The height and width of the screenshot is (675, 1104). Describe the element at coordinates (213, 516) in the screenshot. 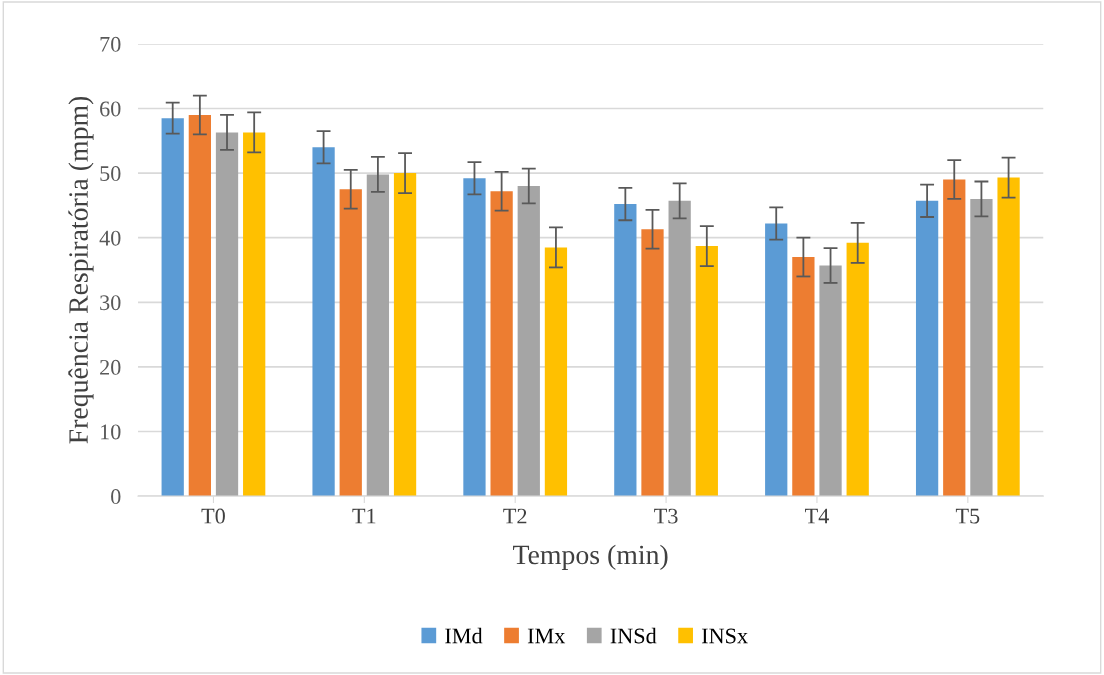

I see `x-tick-label: T0` at that location.